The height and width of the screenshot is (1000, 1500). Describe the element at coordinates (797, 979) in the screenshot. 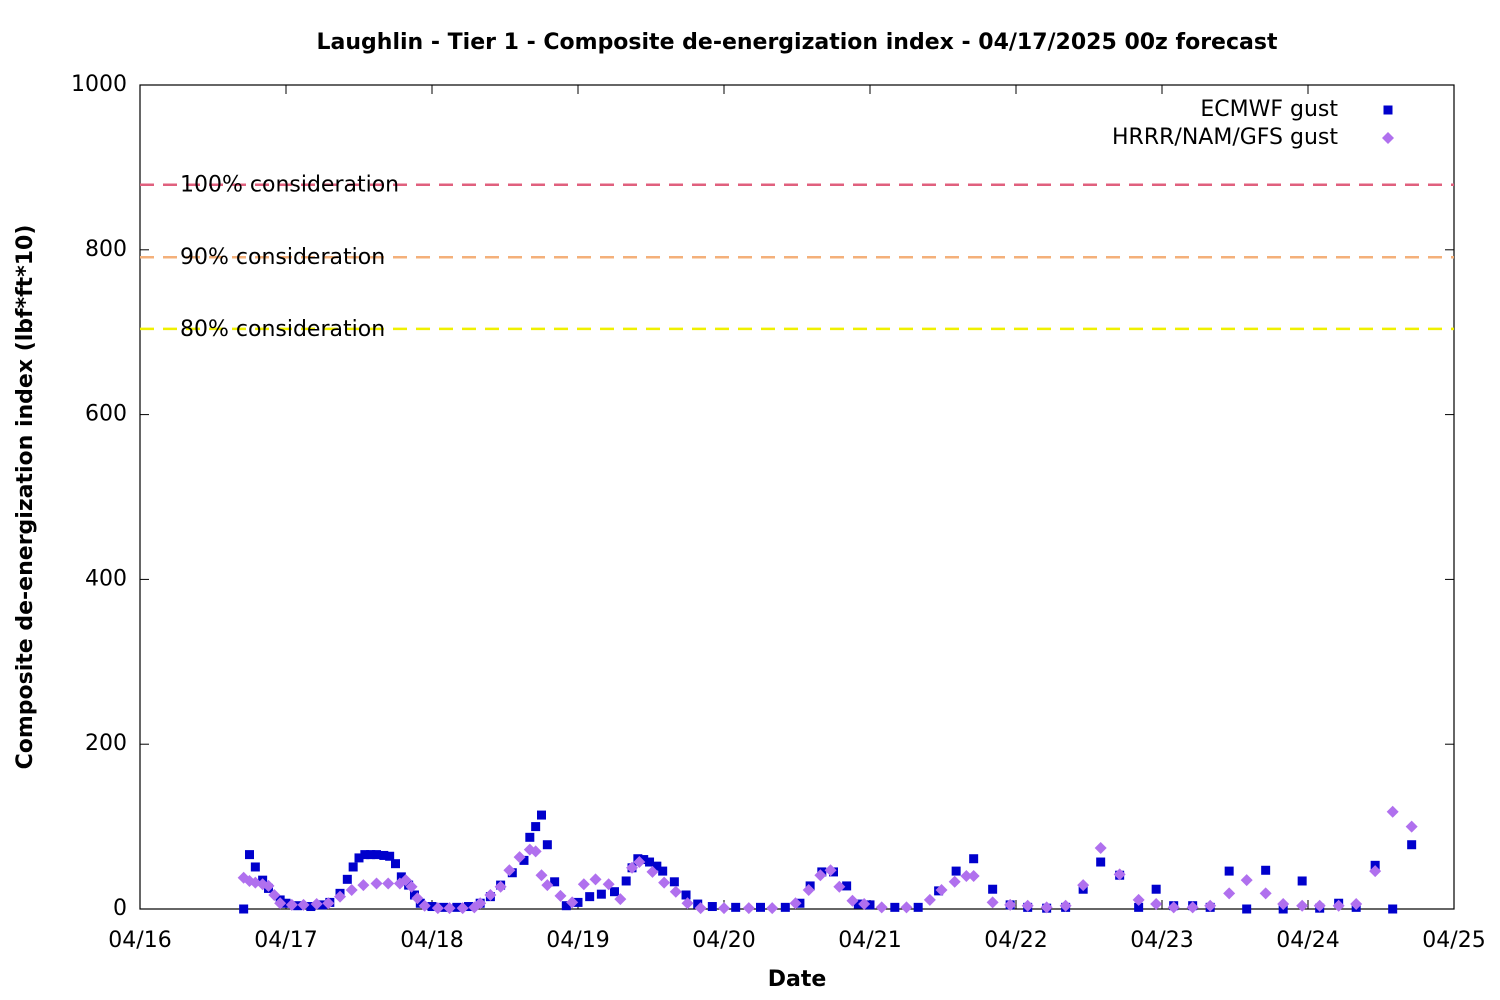

I see `x-axis-label: Date` at that location.